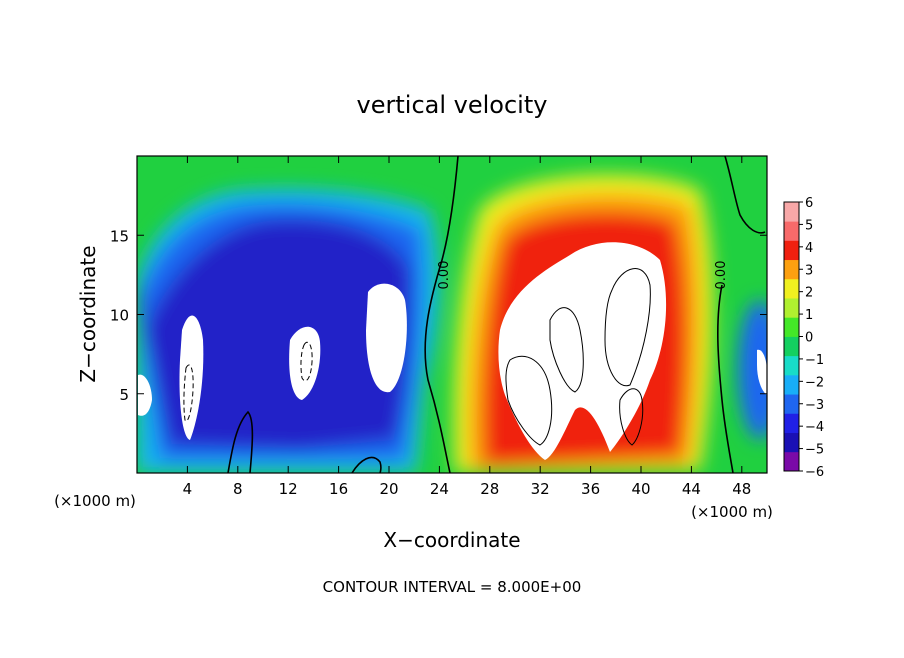 The height and width of the screenshot is (658, 904). I want to click on colorbar-label: −1, so click(814, 360).